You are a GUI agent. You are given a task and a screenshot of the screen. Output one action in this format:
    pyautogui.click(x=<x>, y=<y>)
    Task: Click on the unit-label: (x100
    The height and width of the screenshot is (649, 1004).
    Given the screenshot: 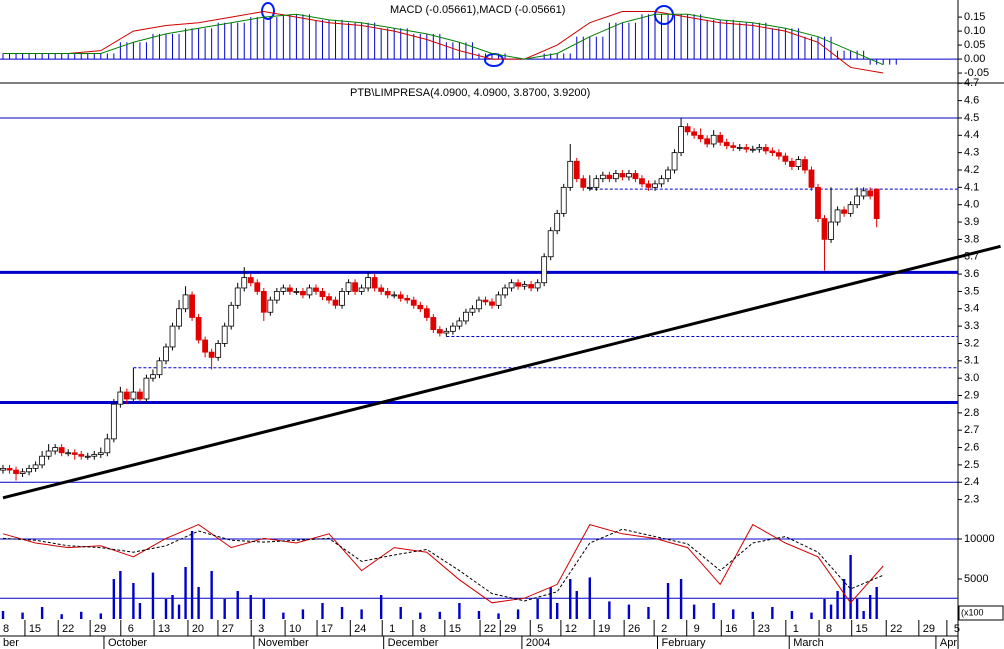 What is the action you would take?
    pyautogui.click(x=972, y=612)
    